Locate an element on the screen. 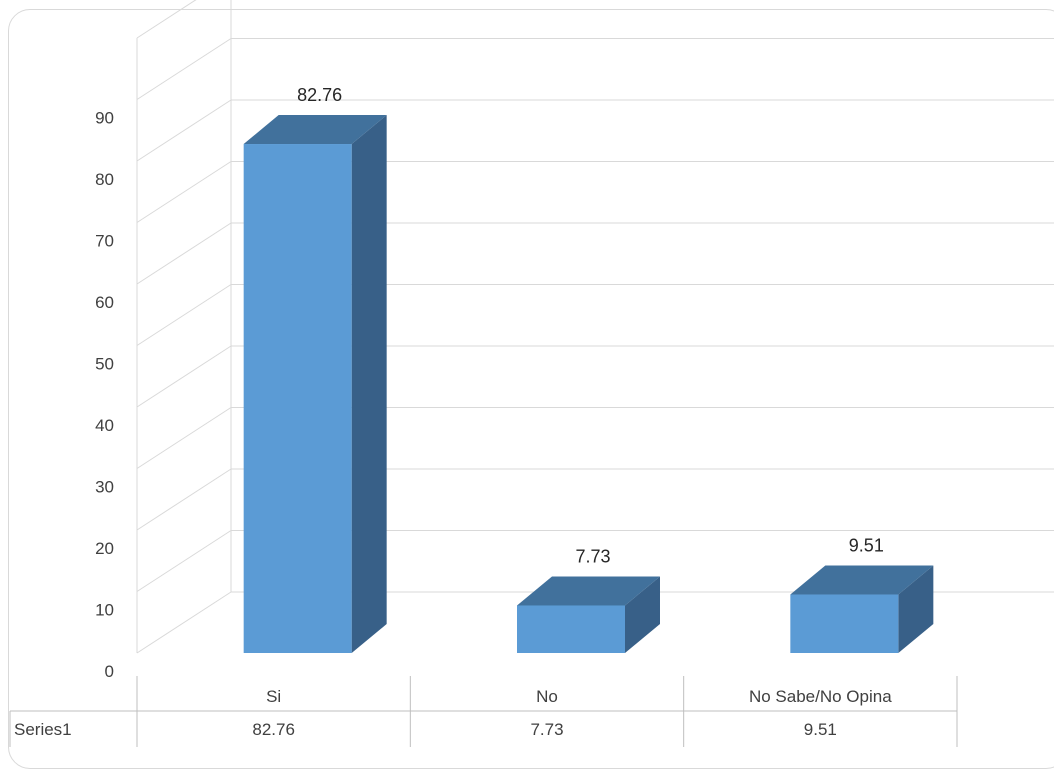  x-category-label: Si is located at coordinates (273, 696).